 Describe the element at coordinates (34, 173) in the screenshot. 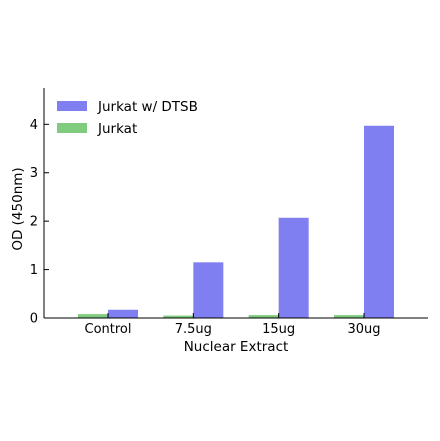

I see `y-tick-label: 3` at that location.